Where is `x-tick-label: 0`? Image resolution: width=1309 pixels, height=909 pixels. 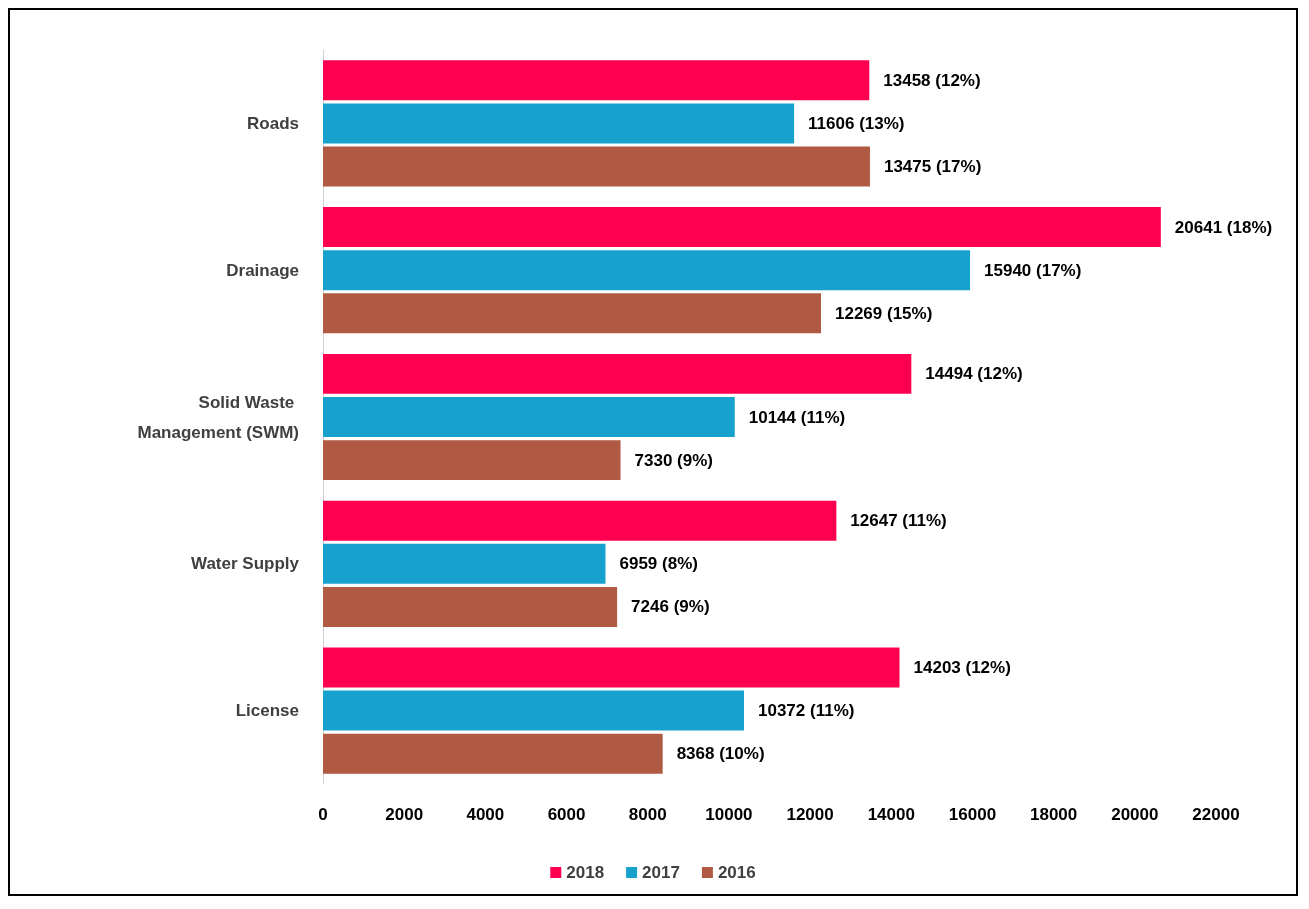
x-tick-label: 0 is located at coordinates (323, 814).